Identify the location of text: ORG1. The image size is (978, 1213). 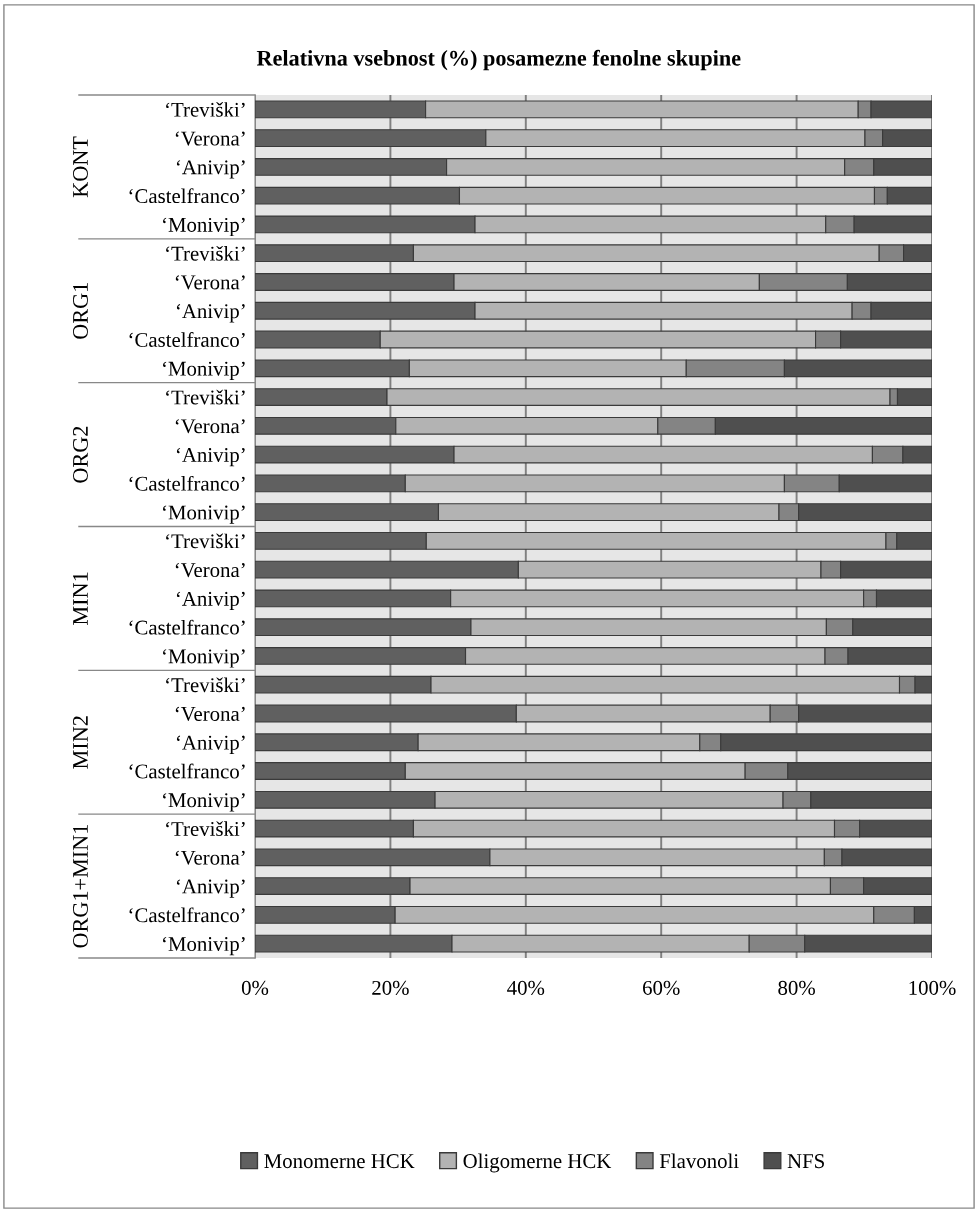
(80, 311).